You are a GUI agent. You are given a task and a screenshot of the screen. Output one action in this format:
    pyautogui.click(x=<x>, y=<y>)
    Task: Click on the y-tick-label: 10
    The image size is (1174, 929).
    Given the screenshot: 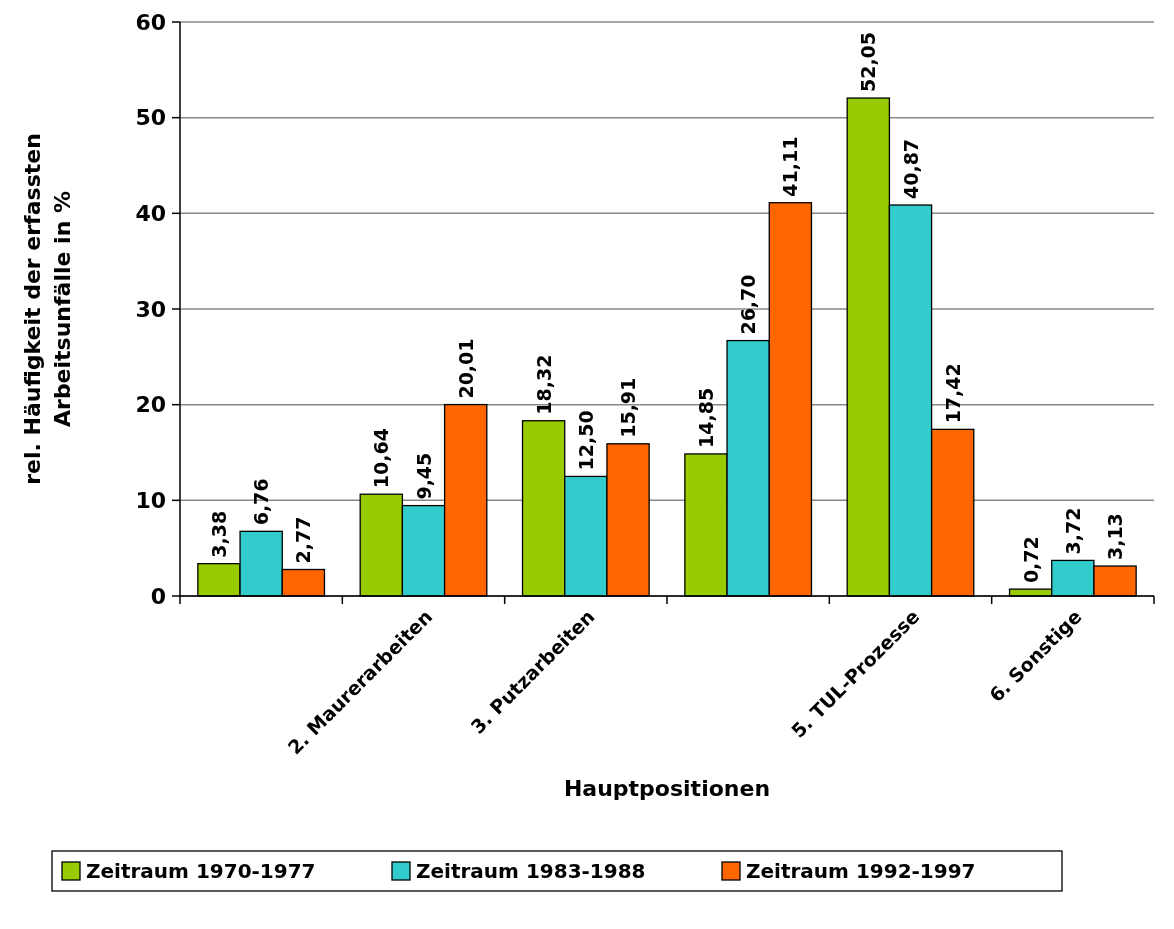 What is the action you would take?
    pyautogui.click(x=150, y=501)
    